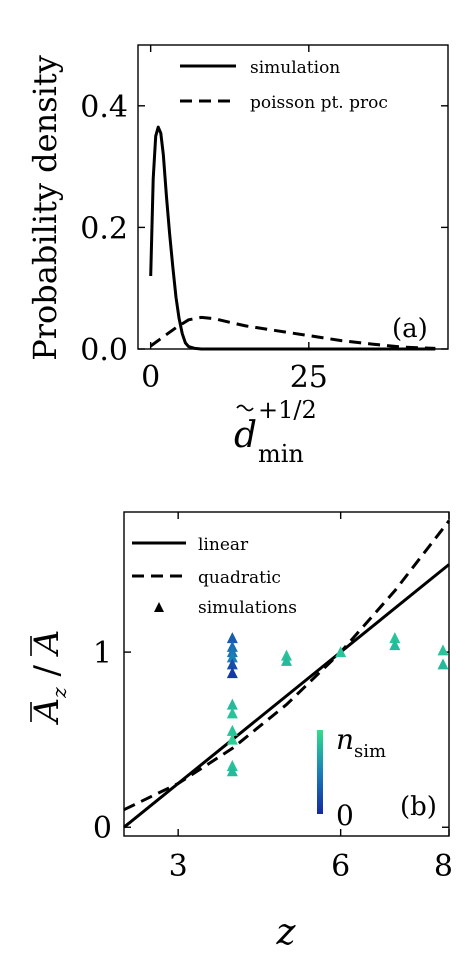  What do you see at coordinates (345, 815) in the screenshot?
I see `colorbar-min-label: 0` at bounding box center [345, 815].